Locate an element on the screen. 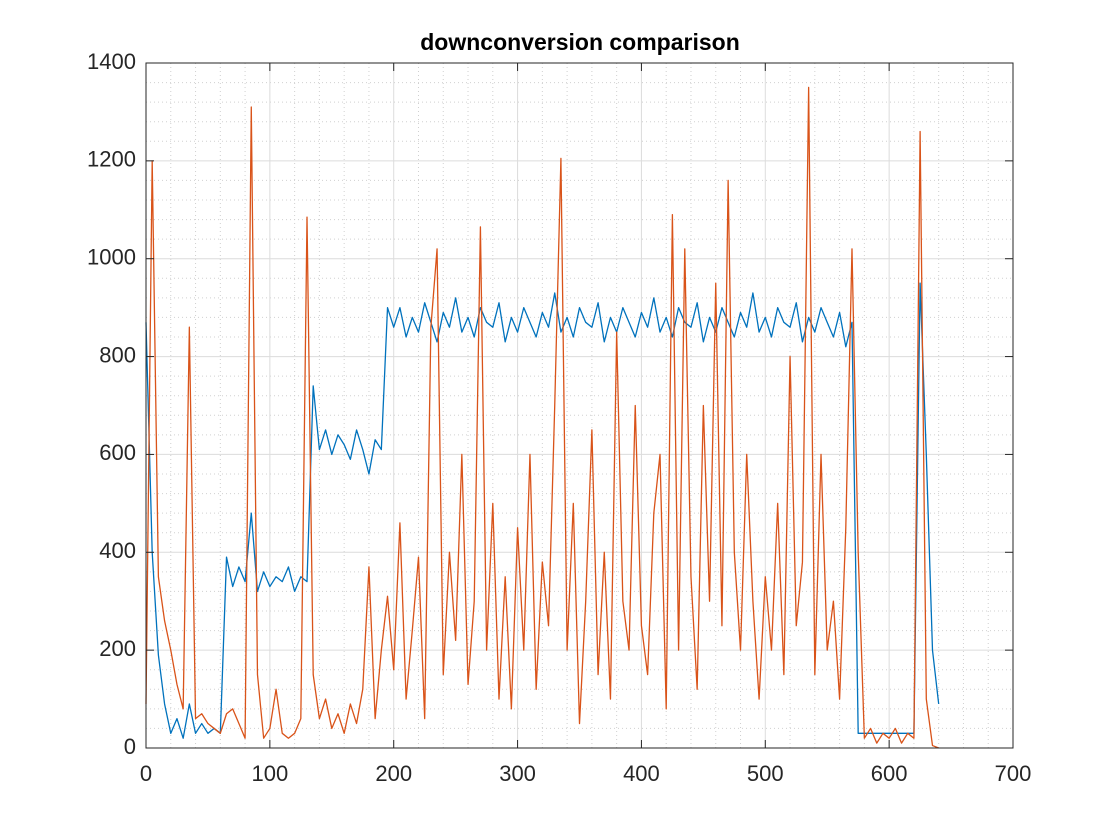  y-tick-label: 0 is located at coordinates (130, 746).